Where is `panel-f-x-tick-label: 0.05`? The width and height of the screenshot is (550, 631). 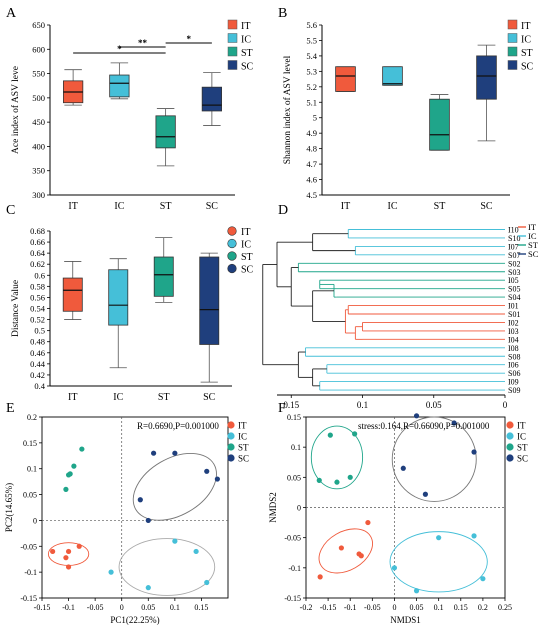
panel-f-x-tick-label: 0.05 is located at coordinates (417, 607).